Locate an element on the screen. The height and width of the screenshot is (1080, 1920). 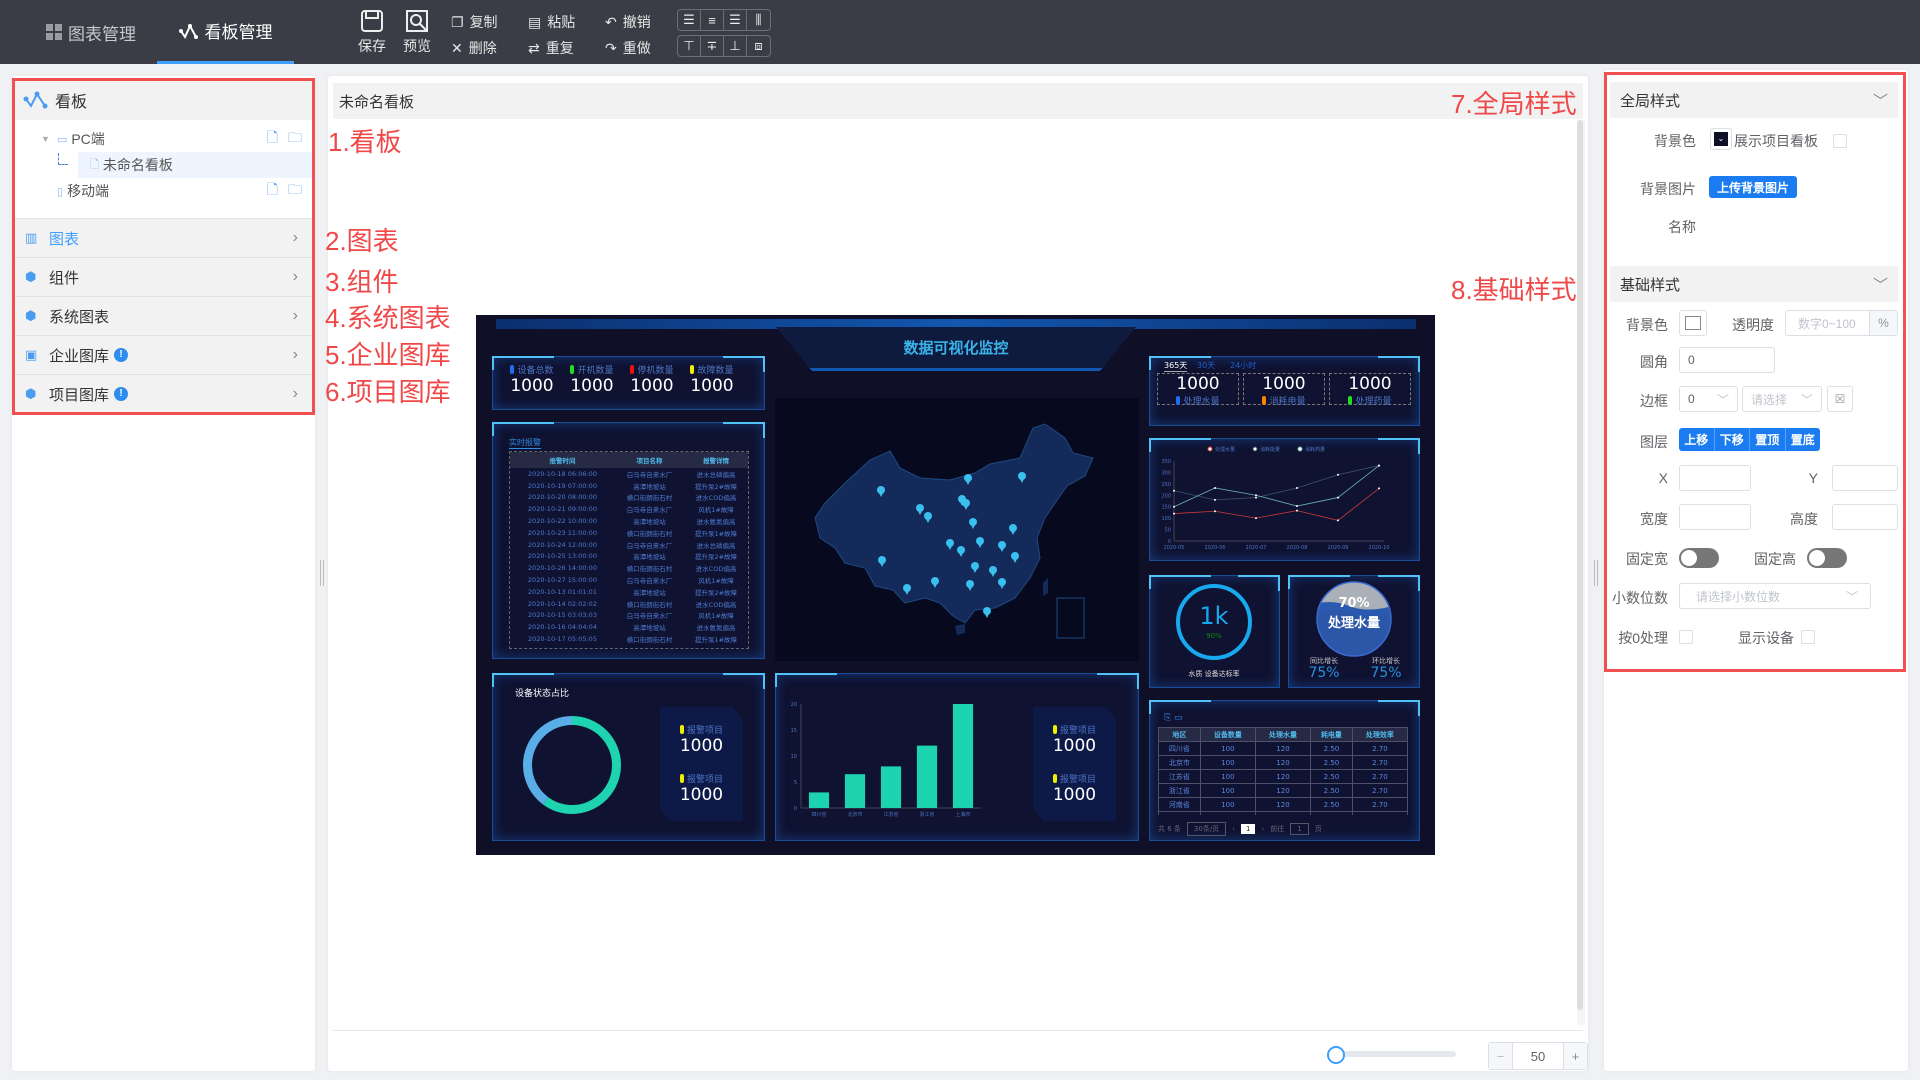
dashboard-title: 数据可视化监控 is located at coordinates (956, 348).